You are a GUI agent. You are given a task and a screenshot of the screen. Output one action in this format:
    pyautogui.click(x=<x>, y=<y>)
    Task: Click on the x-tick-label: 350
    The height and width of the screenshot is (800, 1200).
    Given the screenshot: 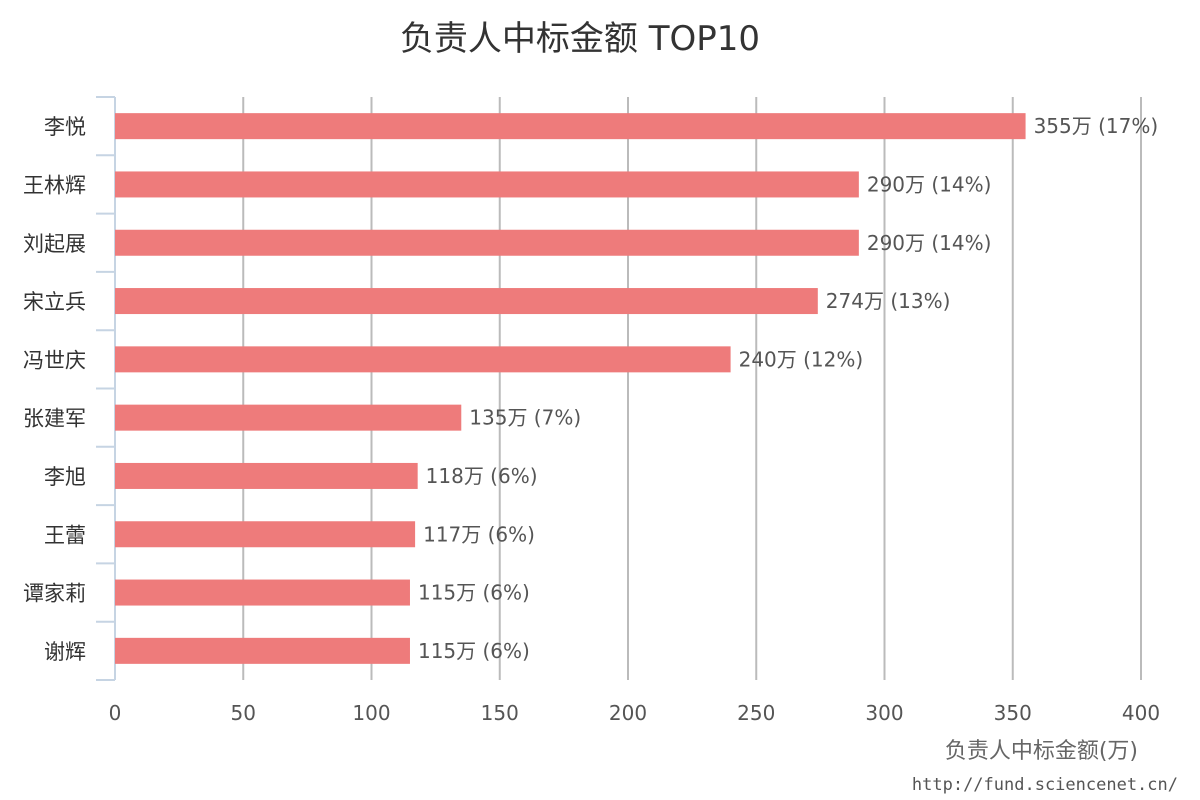 What is the action you would take?
    pyautogui.click(x=1013, y=713)
    